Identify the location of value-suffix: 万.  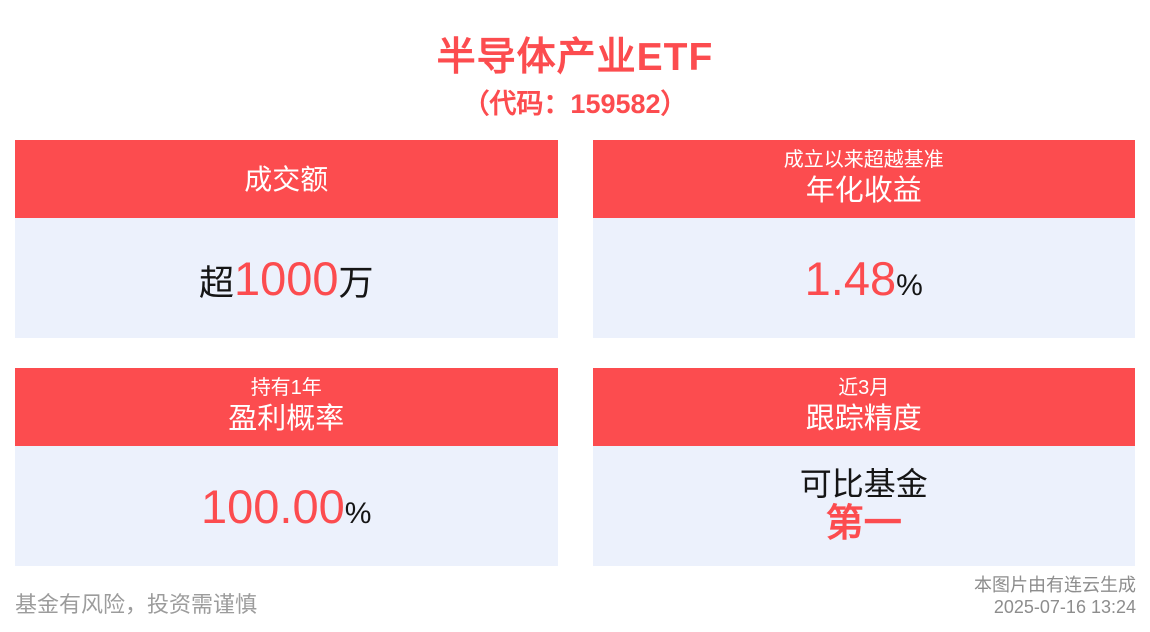
(356, 283).